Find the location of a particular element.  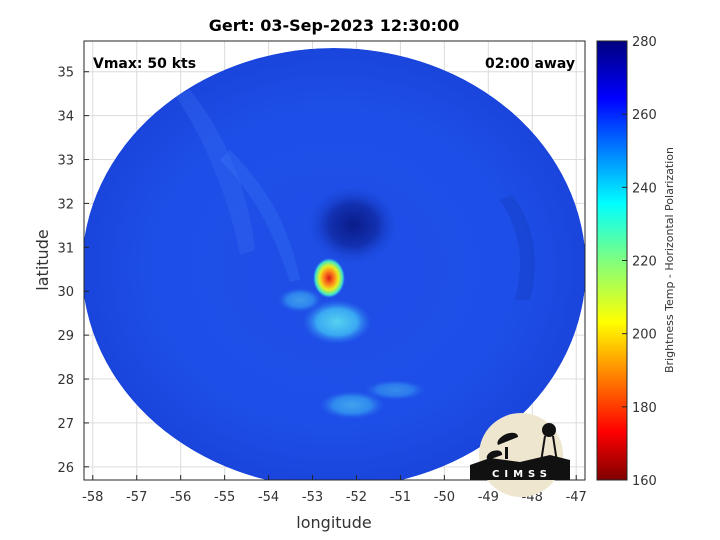

colorbar-tick-label: 160 is located at coordinates (644, 481).